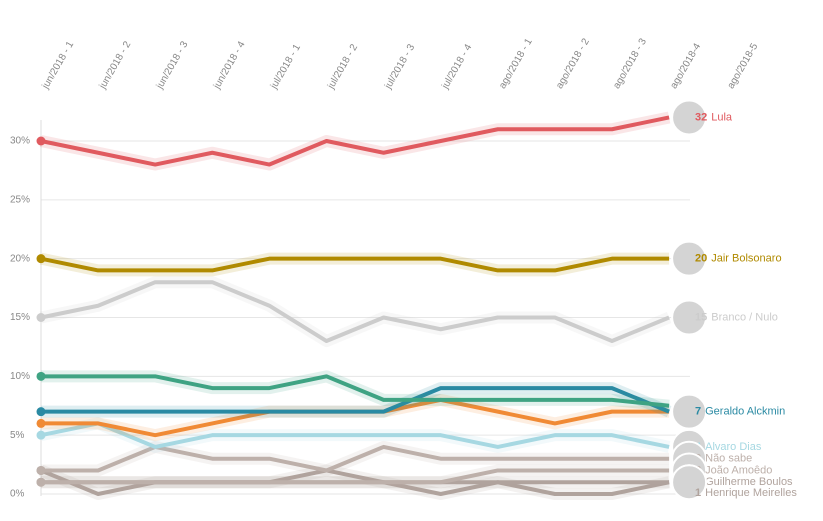 Image resolution: width=823 pixels, height=521 pixels. What do you see at coordinates (457, 67) in the screenshot?
I see `x-tick-label: jul/2018 - 4` at bounding box center [457, 67].